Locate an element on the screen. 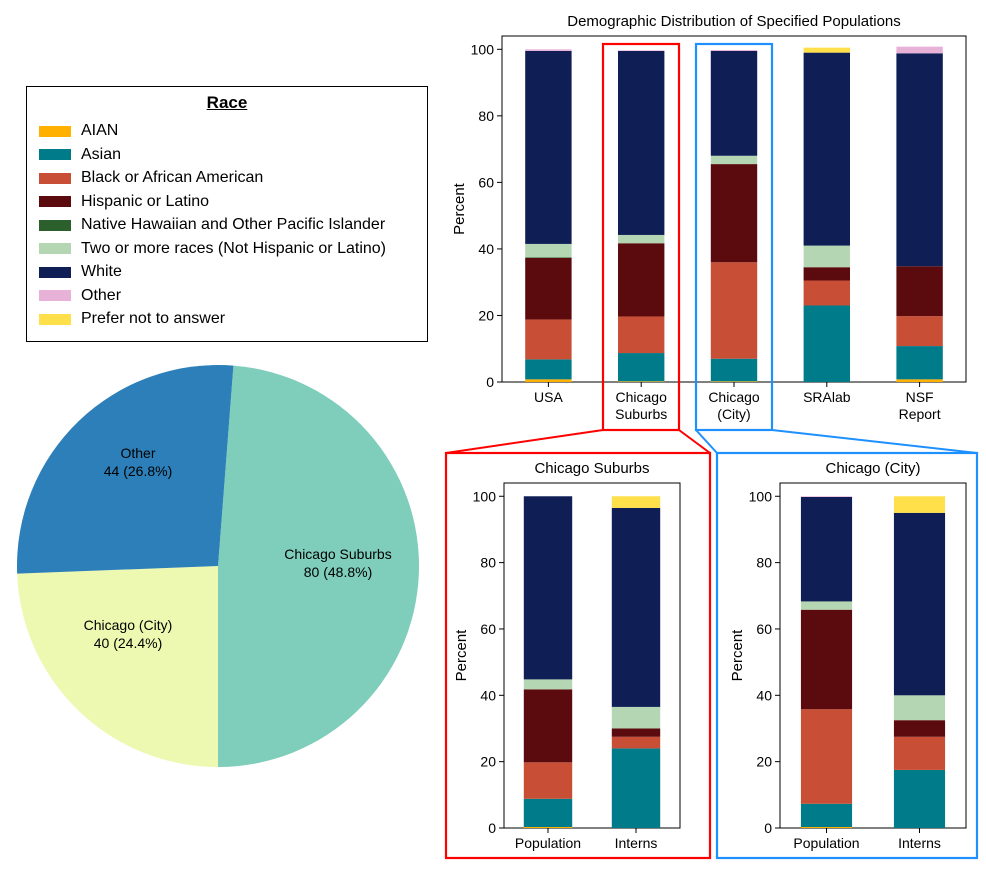  pie-slice-label: Chicago (City) is located at coordinates (128, 625).